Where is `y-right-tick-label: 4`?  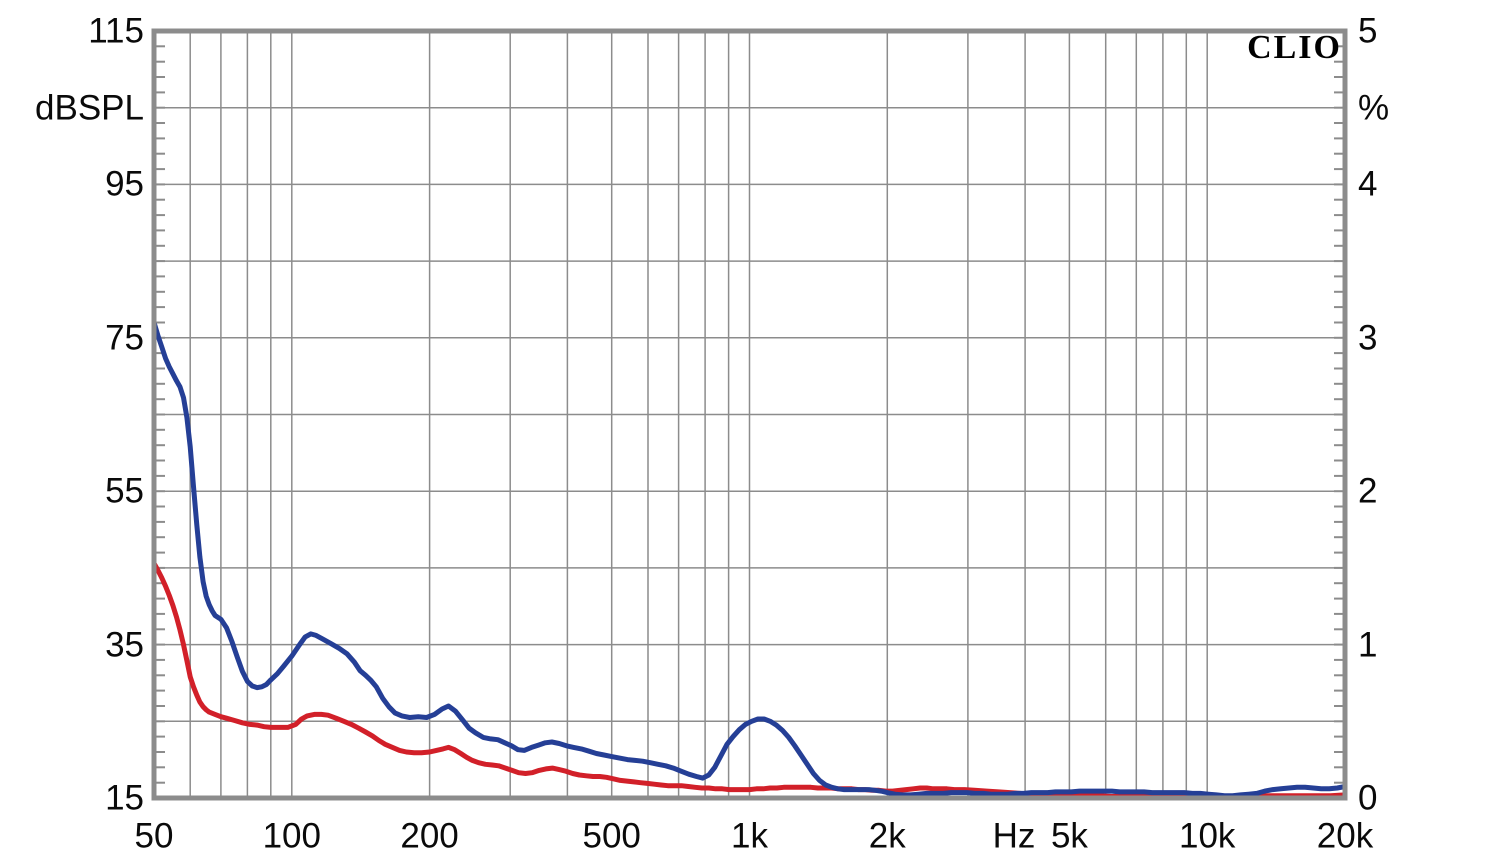 y-right-tick-label: 4 is located at coordinates (1368, 184).